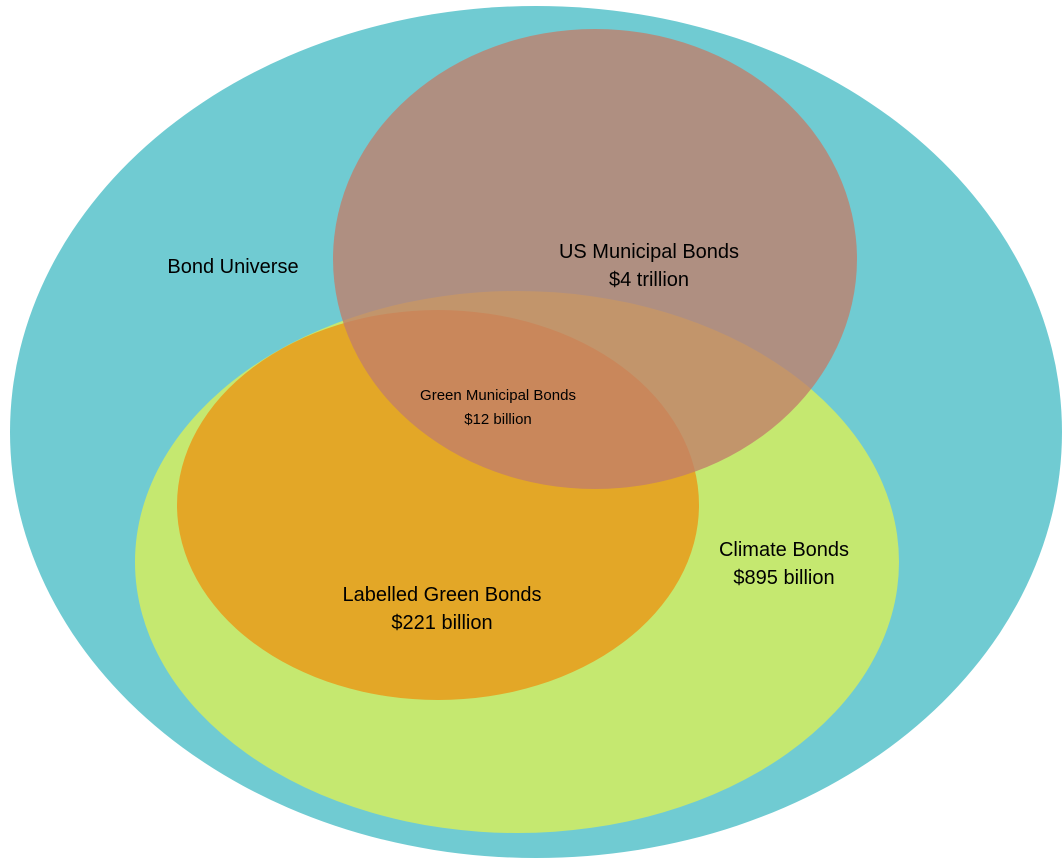  Describe the element at coordinates (784, 550) in the screenshot. I see `climate-bonds-label: Climate Bonds` at that location.